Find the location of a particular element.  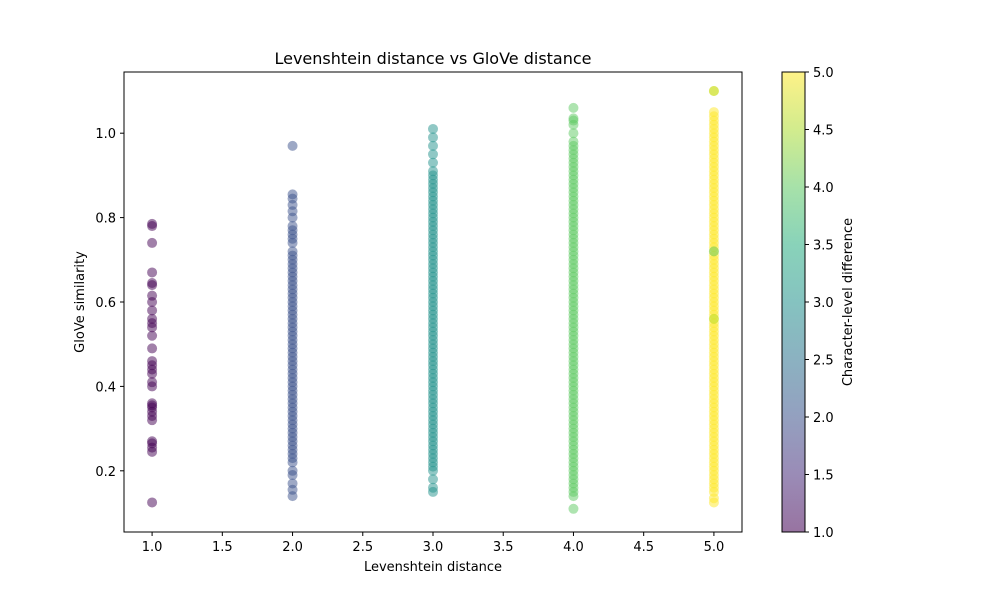

y-tick-label: 1.0 is located at coordinates (105, 134).